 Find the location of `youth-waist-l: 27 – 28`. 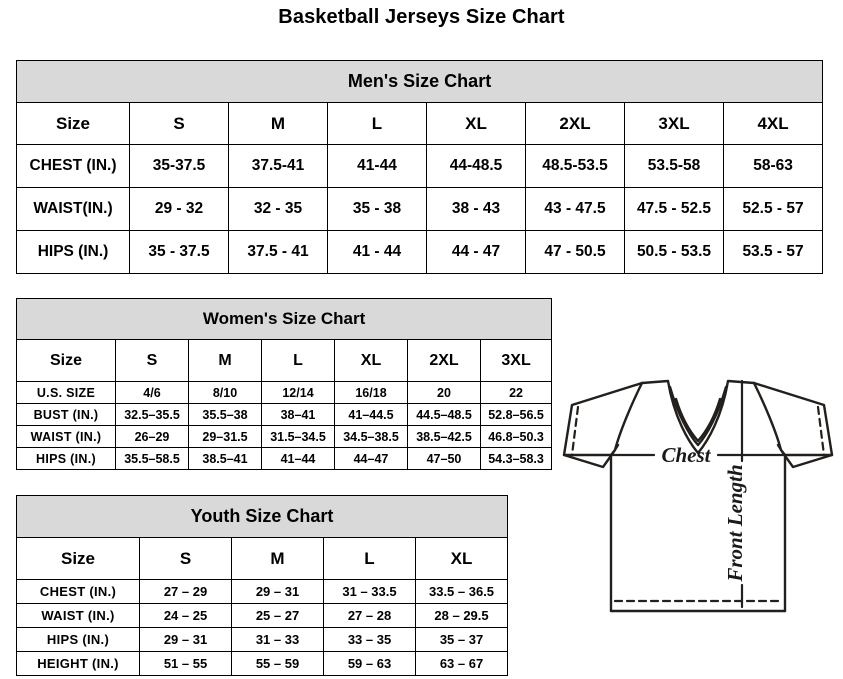

youth-waist-l: 27 – 28 is located at coordinates (369, 615).